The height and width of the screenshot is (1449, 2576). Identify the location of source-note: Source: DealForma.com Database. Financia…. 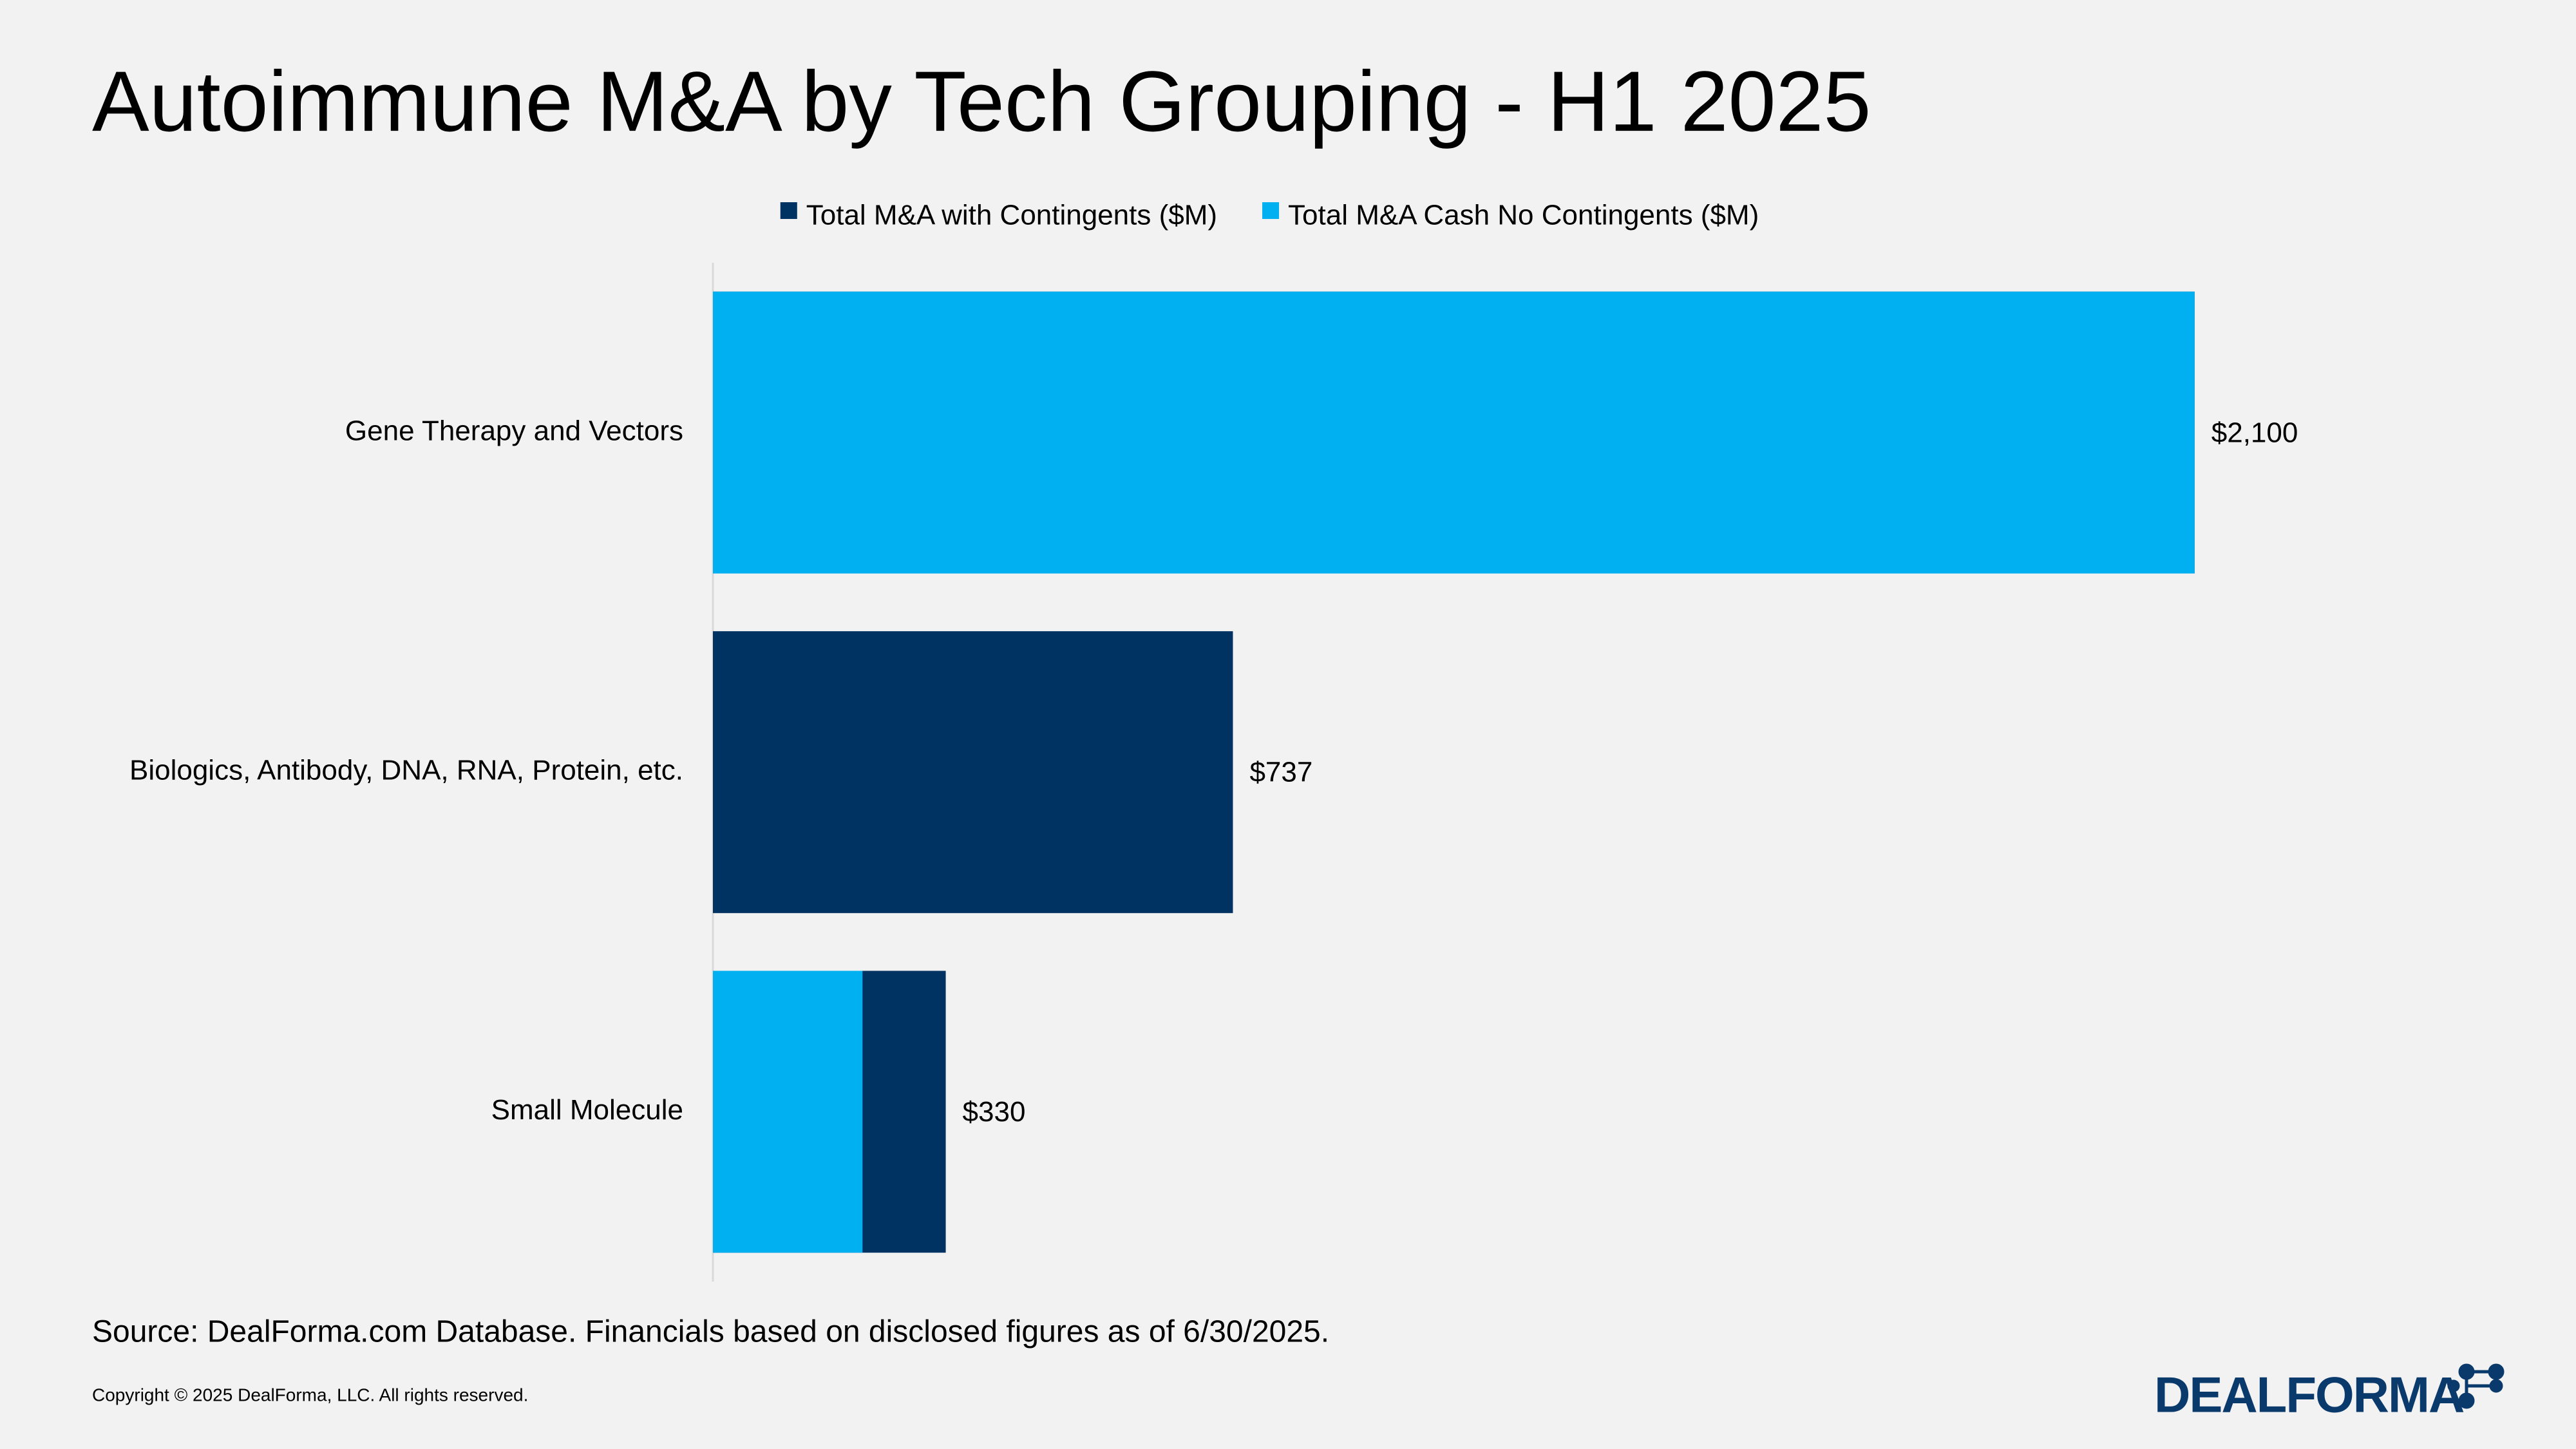
(711, 1332).